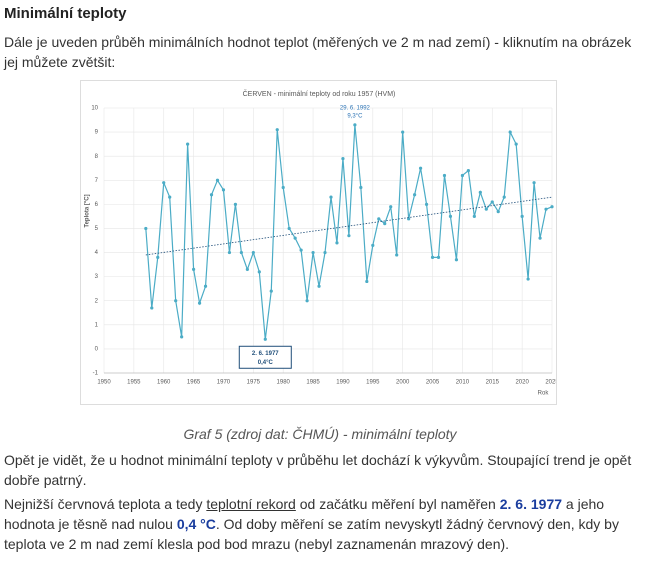 This screenshot has width=657, height=566. What do you see at coordinates (355, 108) in the screenshot?
I see `annotation-date: 29. 6. 1992` at bounding box center [355, 108].